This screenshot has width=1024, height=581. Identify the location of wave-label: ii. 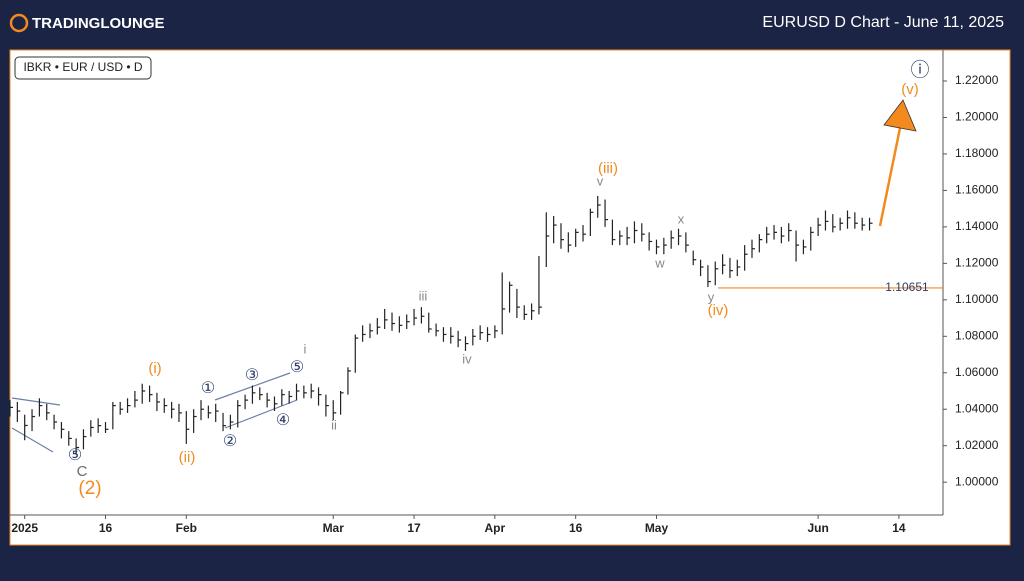
(334, 424).